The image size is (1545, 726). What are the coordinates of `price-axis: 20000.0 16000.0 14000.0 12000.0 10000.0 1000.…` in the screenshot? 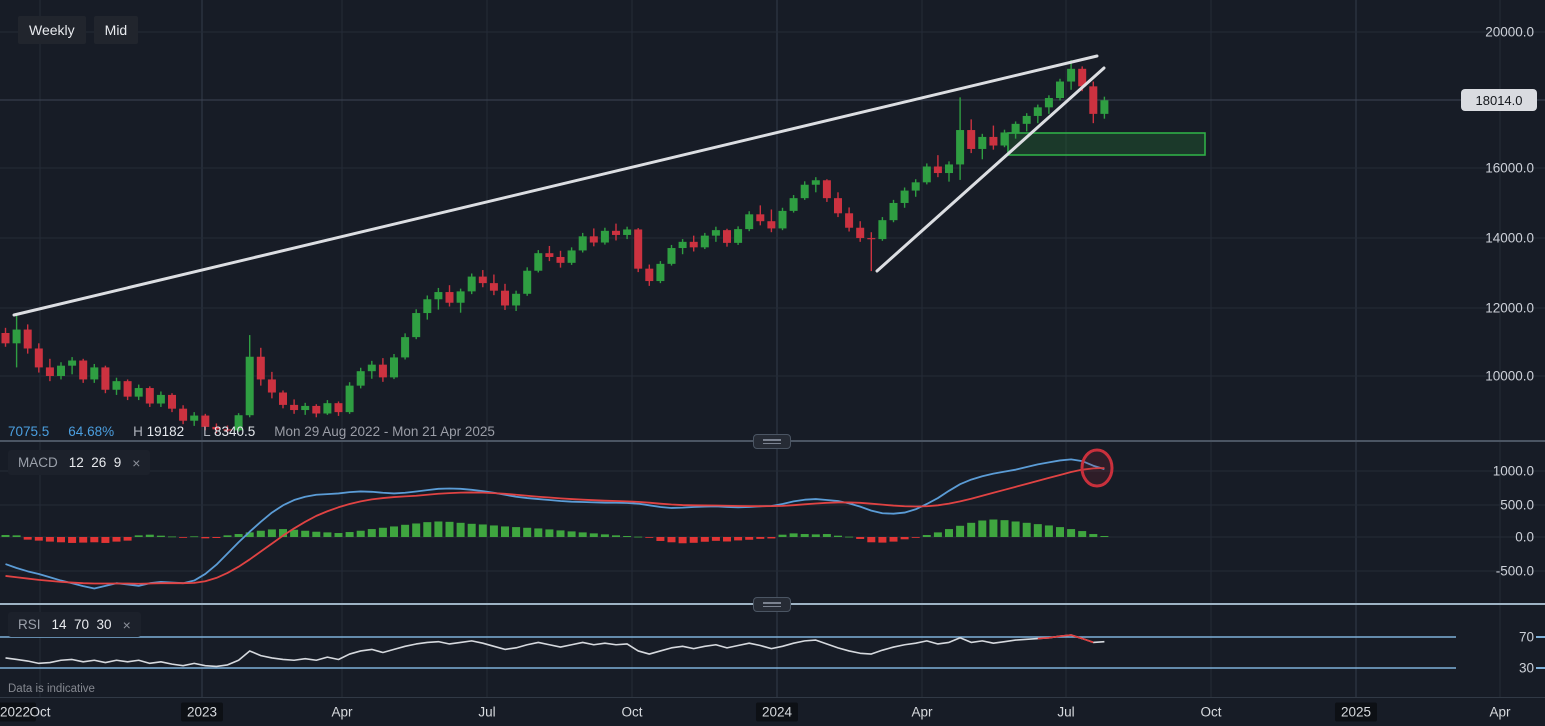 It's located at (1500, 348).